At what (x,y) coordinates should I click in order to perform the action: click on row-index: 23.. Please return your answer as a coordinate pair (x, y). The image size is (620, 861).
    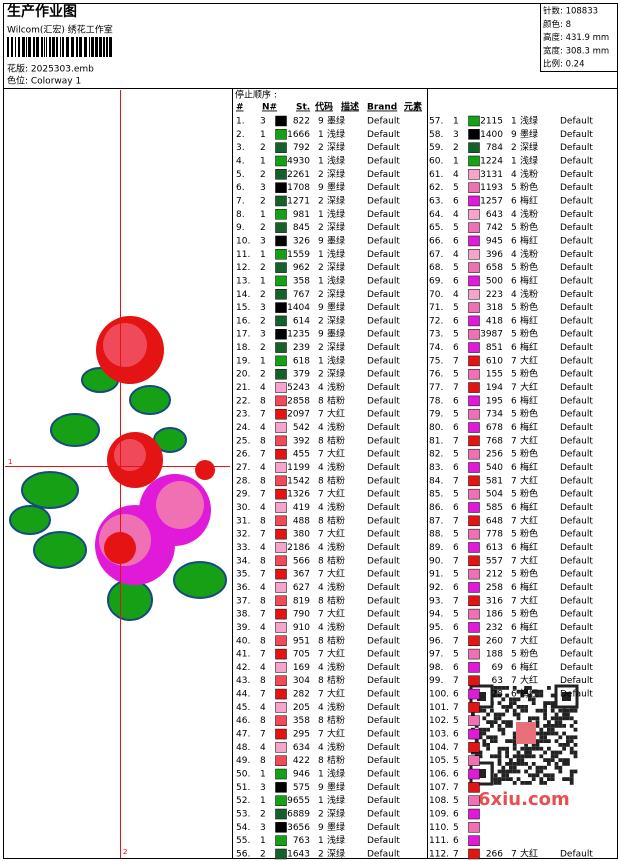
    Looking at the image, I should click on (243, 415).